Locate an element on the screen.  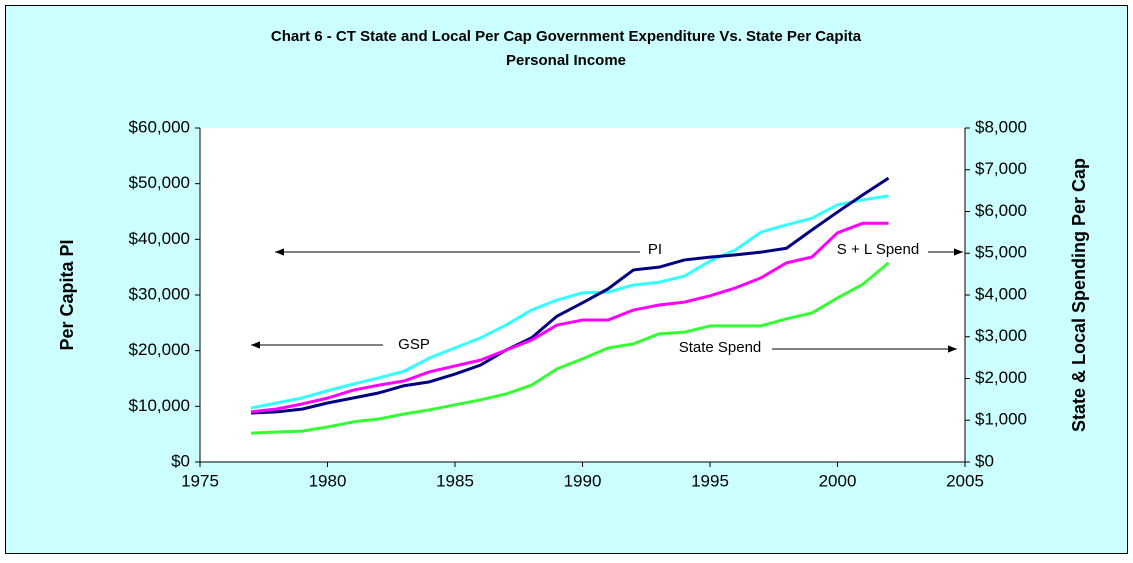
annotation: GSP is located at coordinates (414, 344).